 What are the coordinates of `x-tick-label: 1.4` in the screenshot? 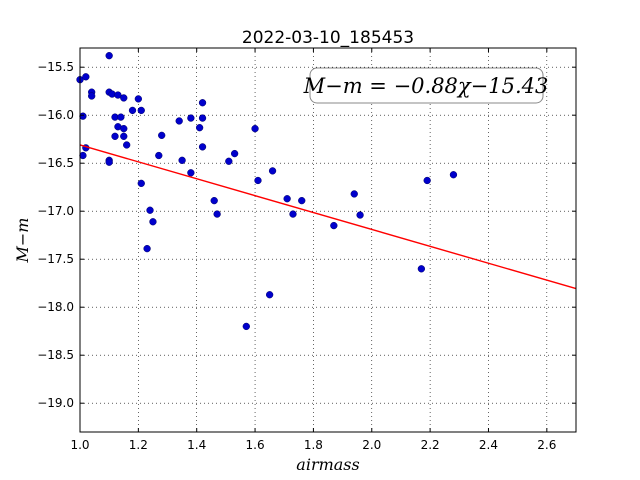 It's located at (196, 445).